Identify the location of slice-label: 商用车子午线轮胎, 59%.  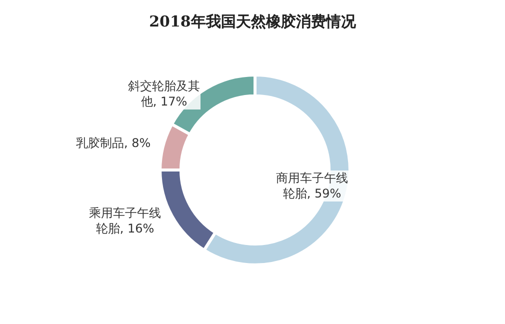
(312, 186).